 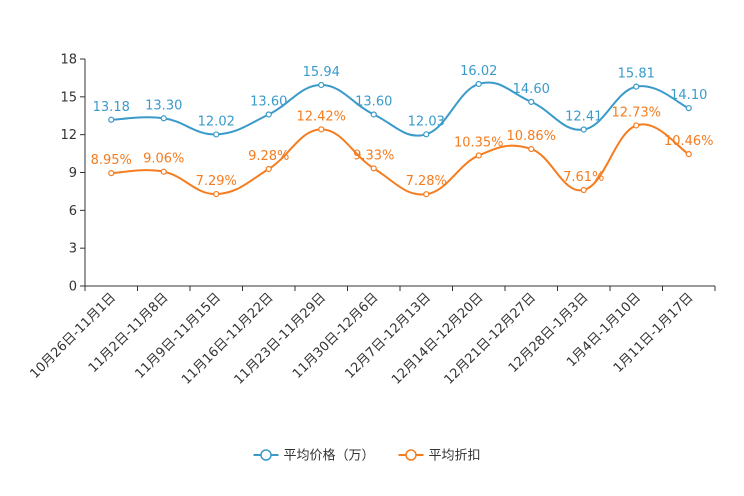 I want to click on chart-legend: 平均价格（万） 平均折扣, so click(x=367, y=456).